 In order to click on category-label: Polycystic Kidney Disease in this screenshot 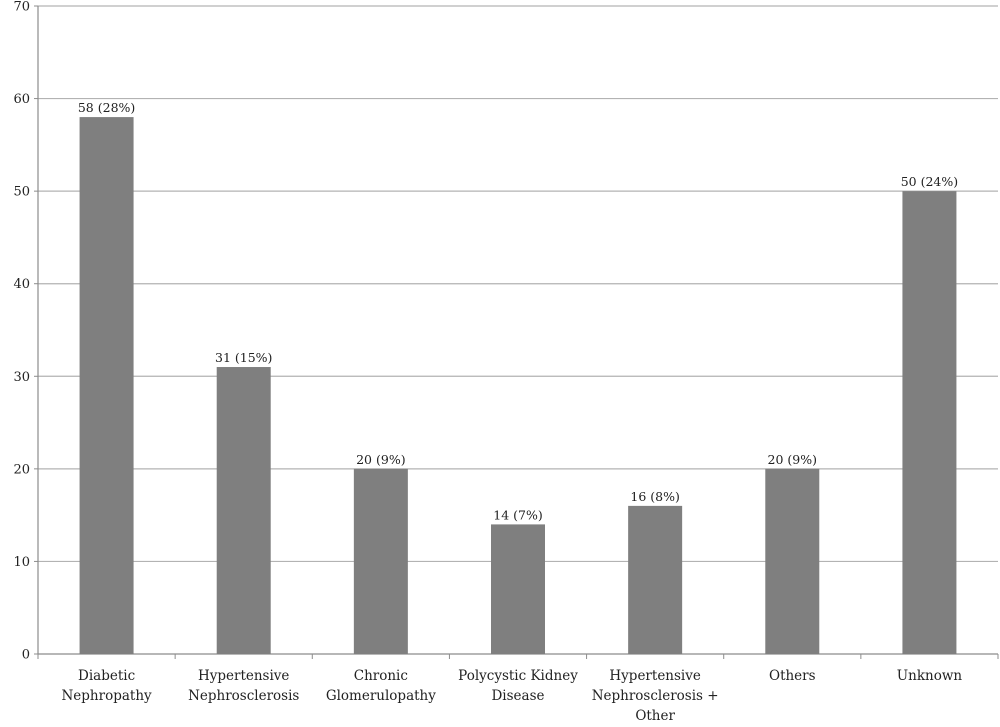, I will do `click(518, 686)`.